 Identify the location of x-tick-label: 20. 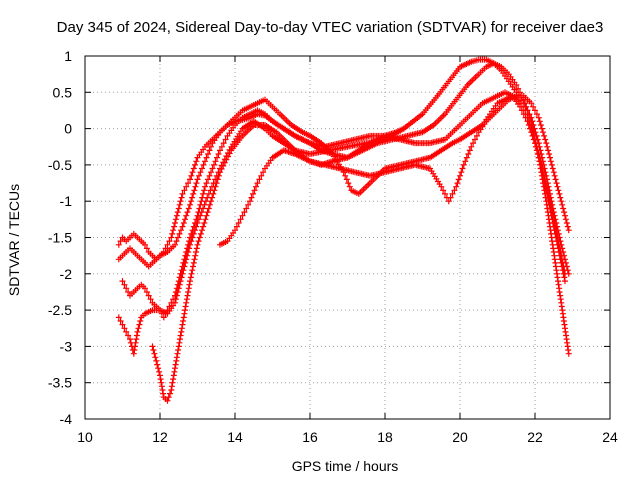
(460, 437).